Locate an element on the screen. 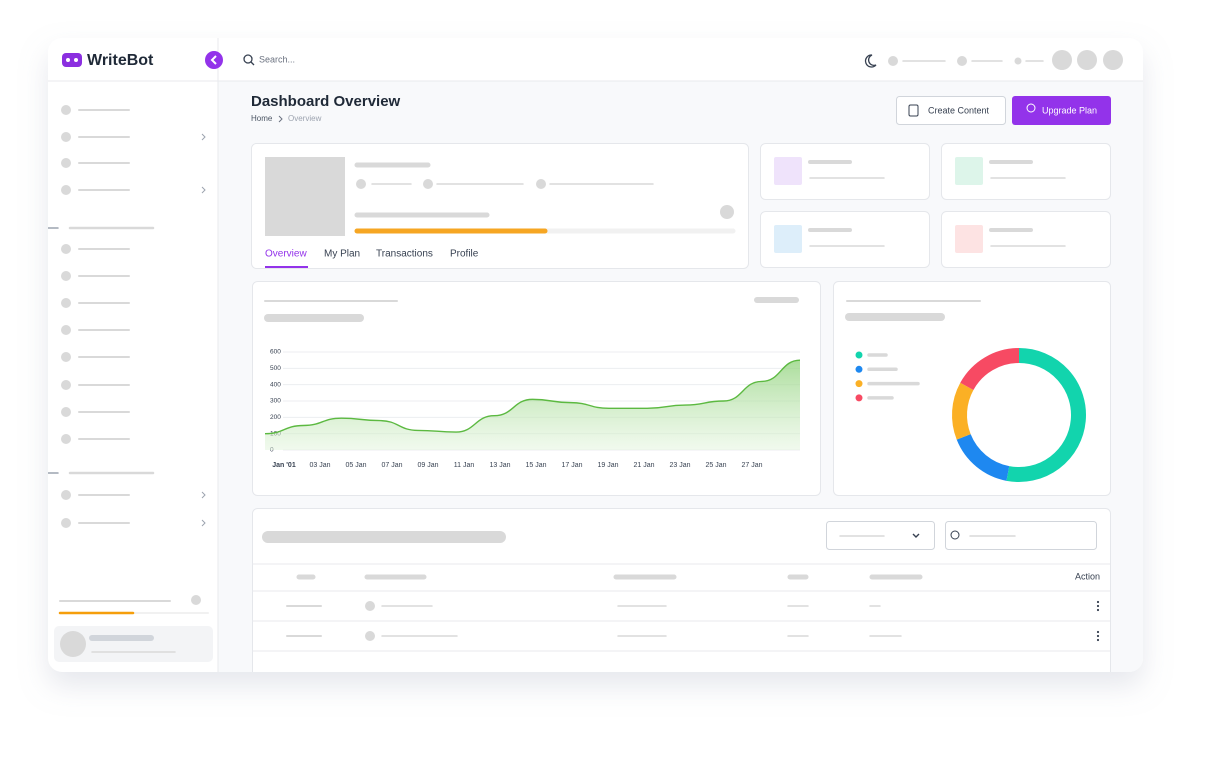 This screenshot has width=1220, height=763. x-tick-label: 21 Jan is located at coordinates (643, 465).